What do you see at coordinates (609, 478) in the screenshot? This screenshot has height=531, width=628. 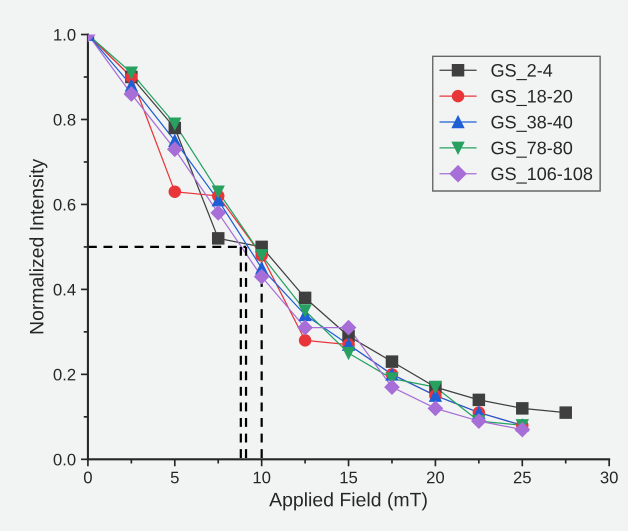 I see `x-tick-label: 30` at bounding box center [609, 478].